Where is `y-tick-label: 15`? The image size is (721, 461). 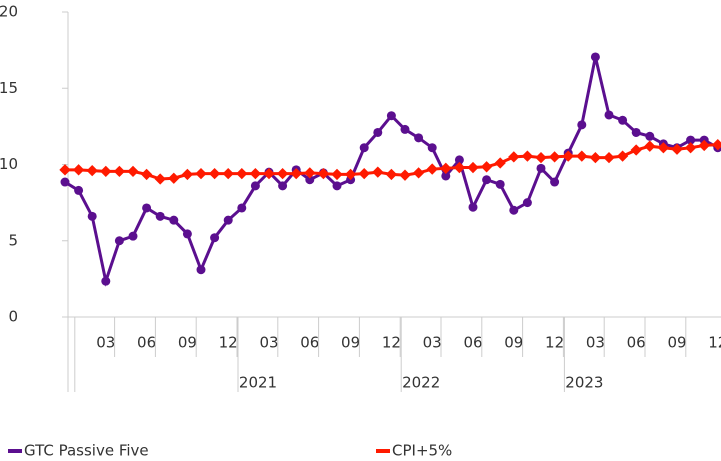 y-tick-label: 15 is located at coordinates (9, 88).